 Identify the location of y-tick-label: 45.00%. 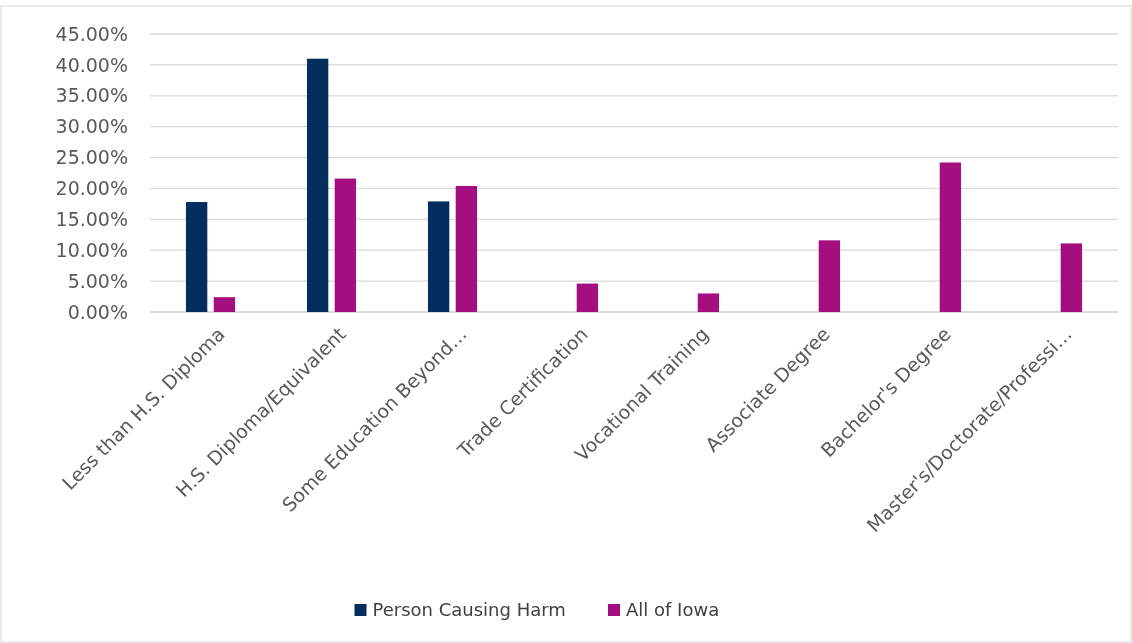
(91, 33).